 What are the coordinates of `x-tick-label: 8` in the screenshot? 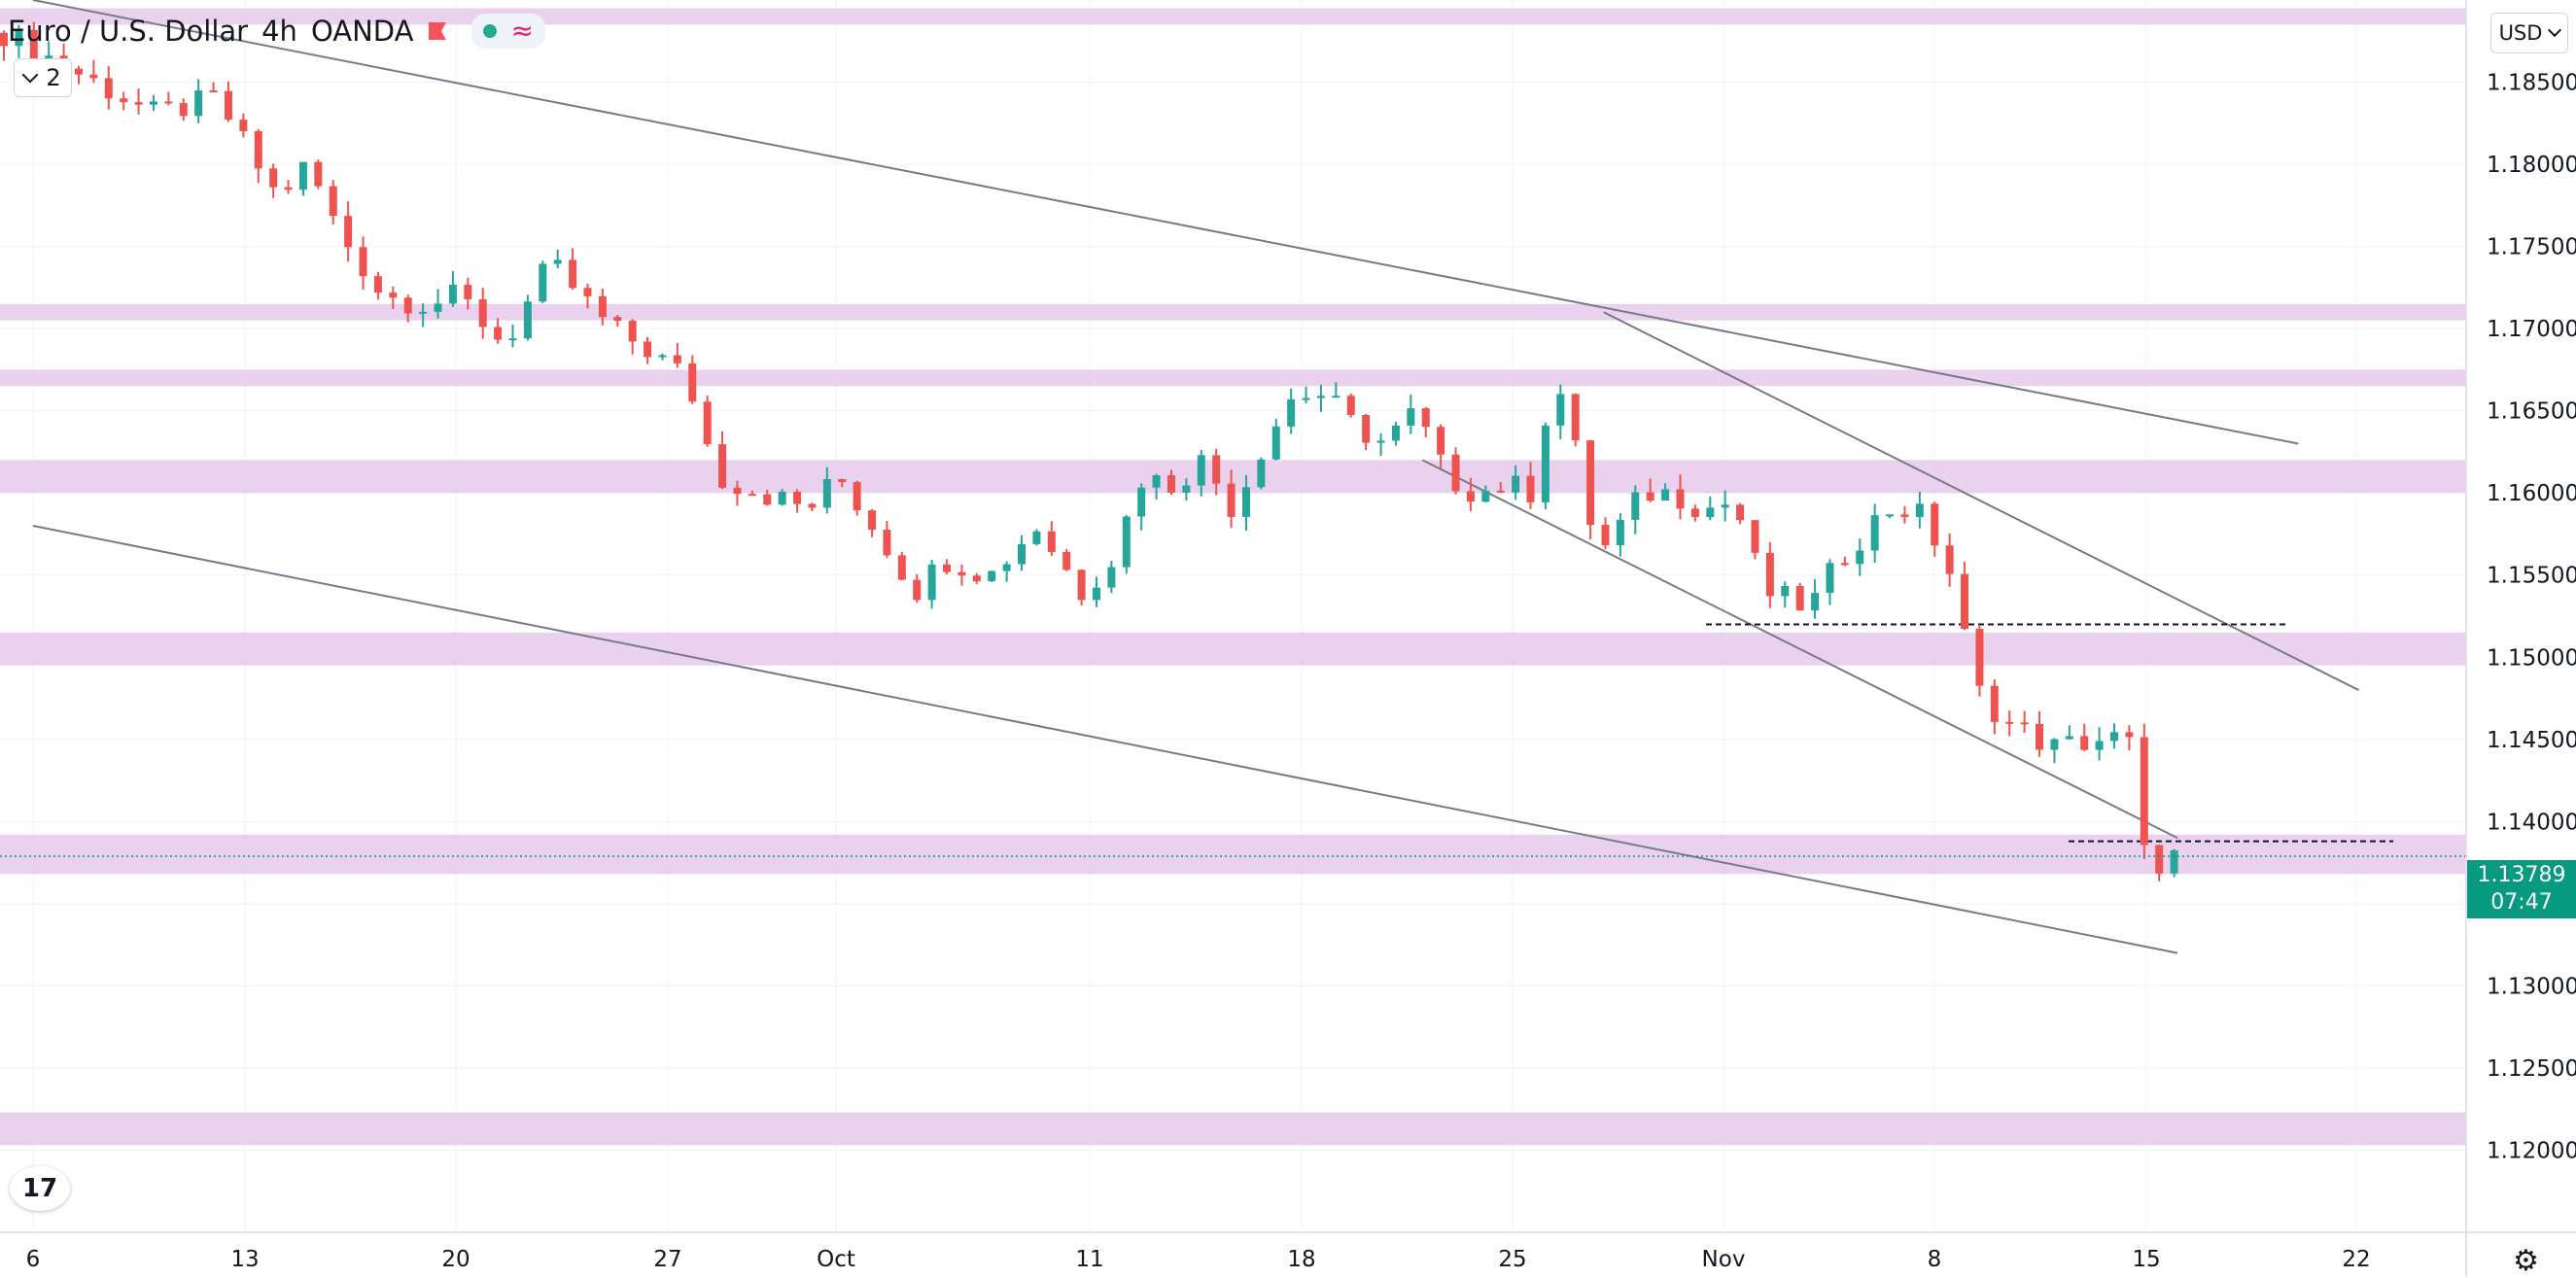 It's located at (1935, 1259).